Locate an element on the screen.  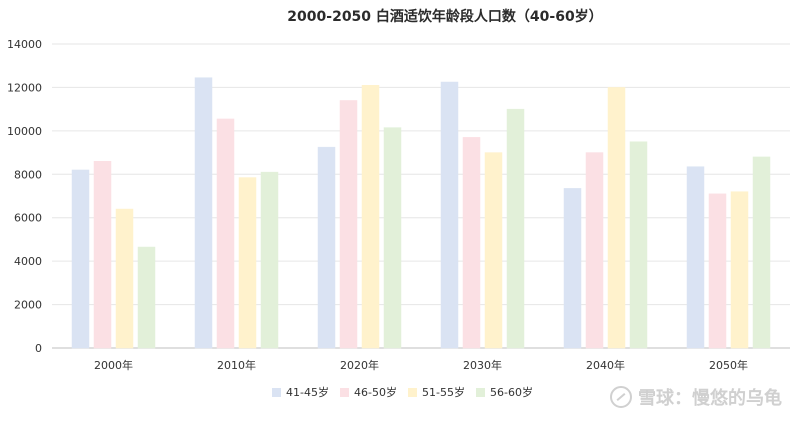
y-tick-label: 10000 is located at coordinates (24, 131).